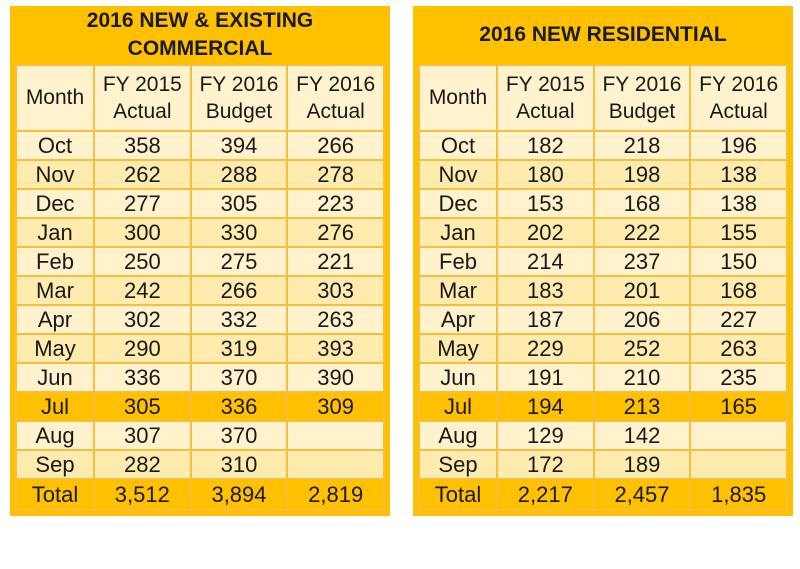 The image size is (800, 569). I want to click on month-cell: Jun, so click(458, 377).